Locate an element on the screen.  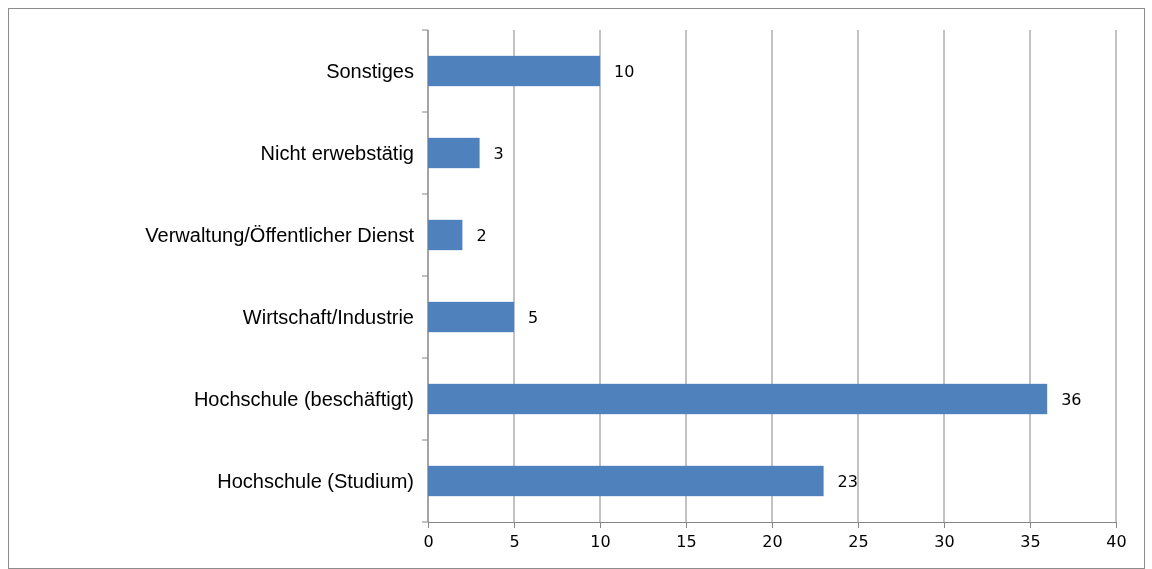
x-tick-label: 35 is located at coordinates (1030, 542).